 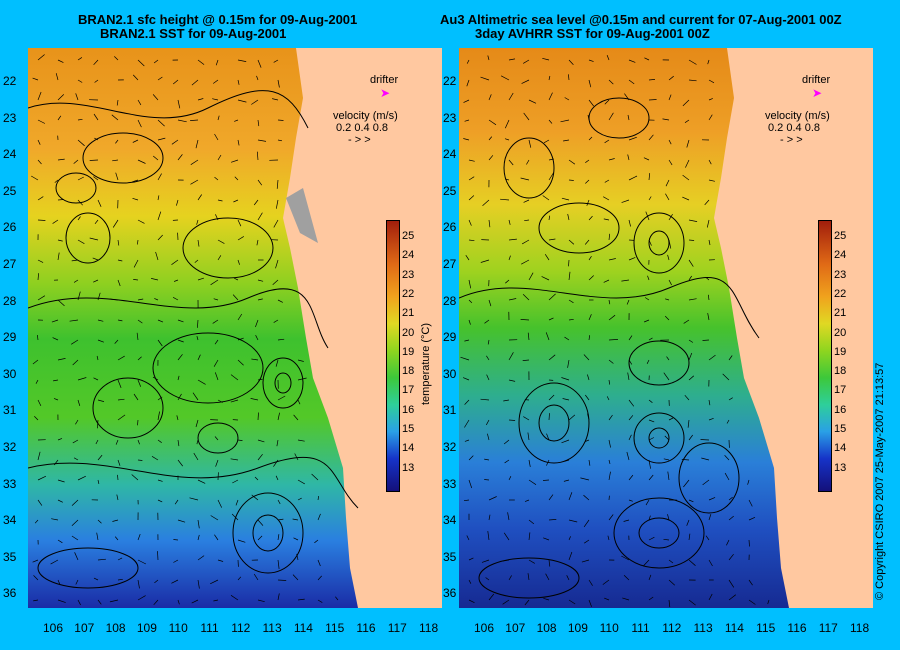 I want to click on right-drifter-label: drifter, so click(x=816, y=80).